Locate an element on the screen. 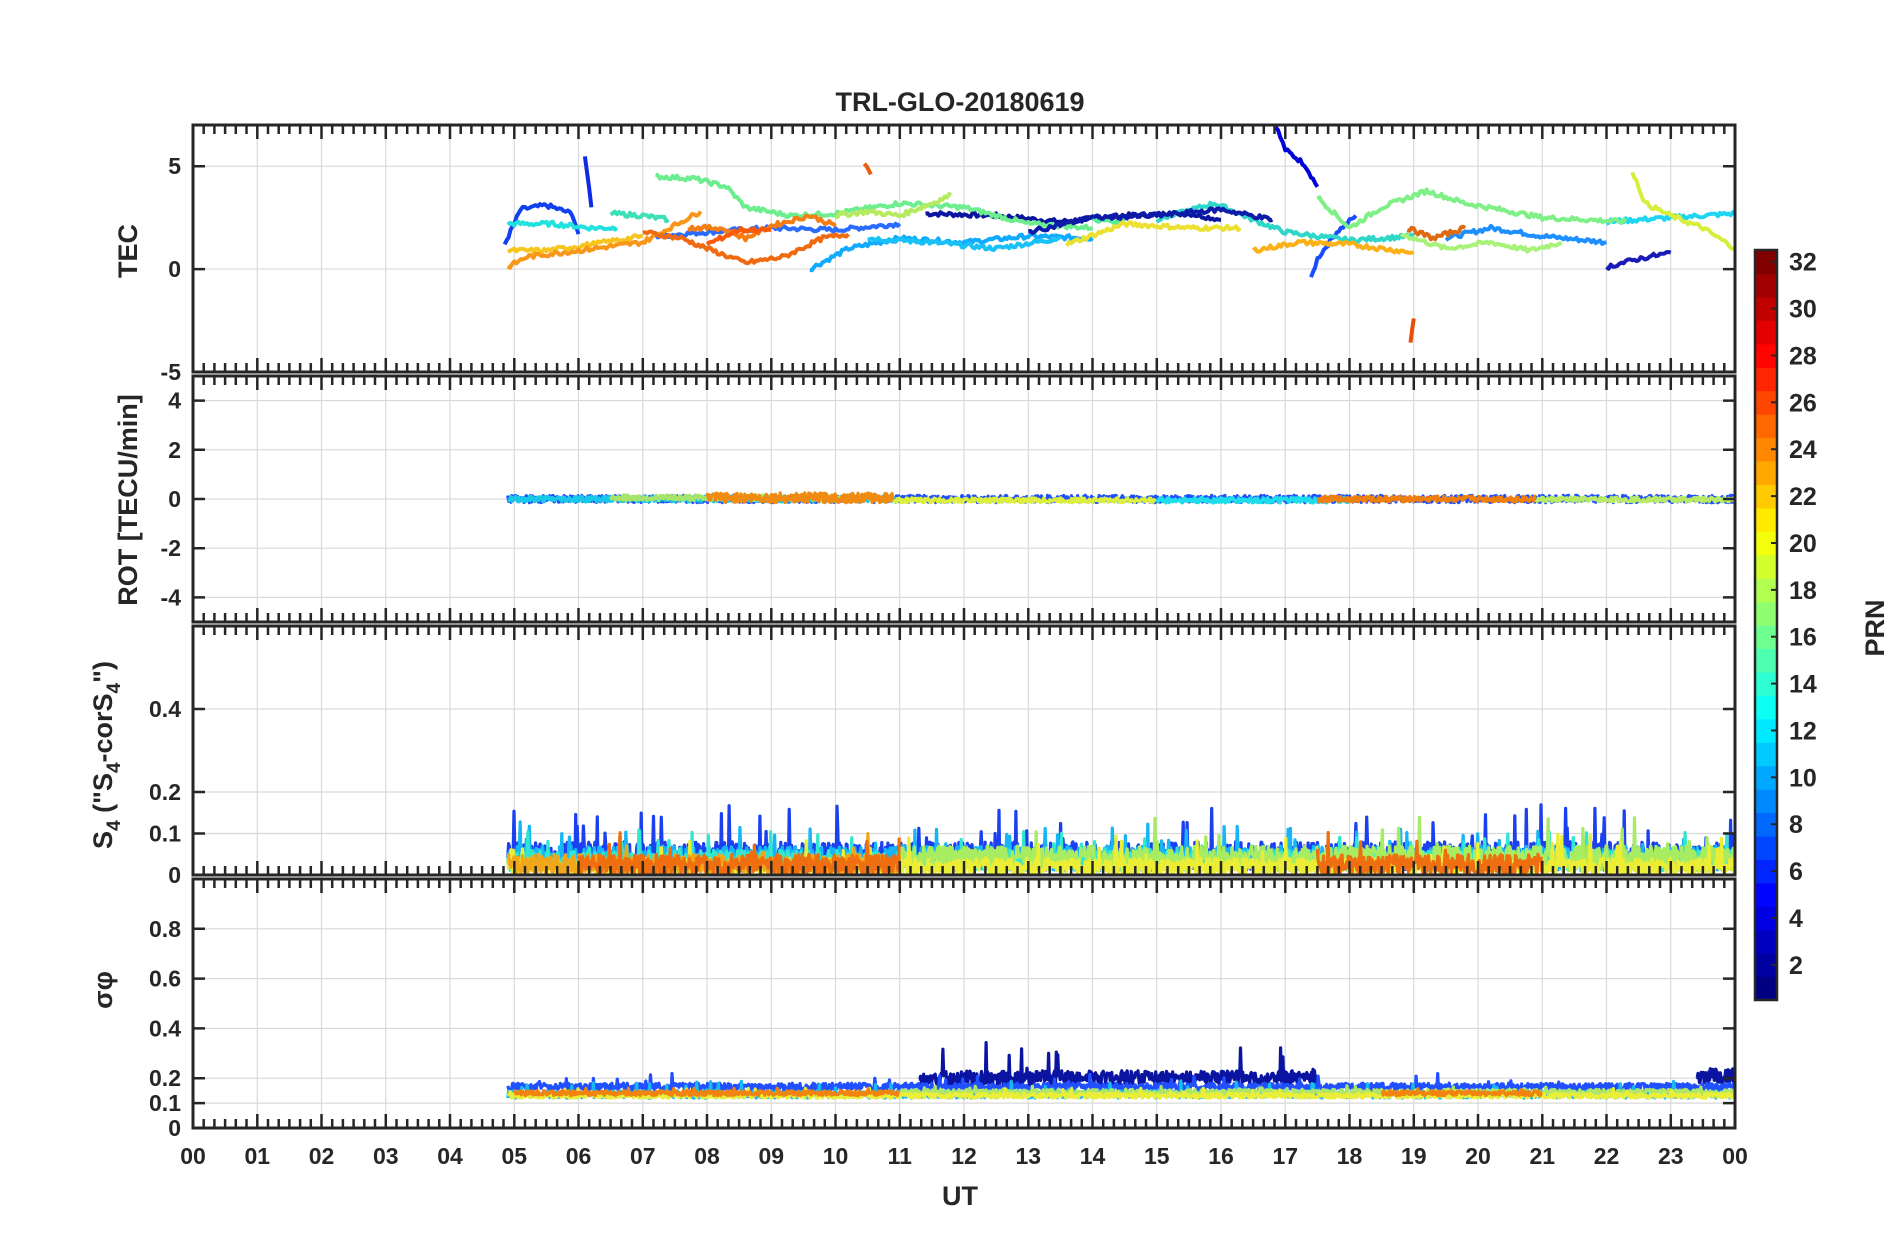 The width and height of the screenshot is (1902, 1236). colorbar-tick-label: 10 is located at coordinates (1803, 778).